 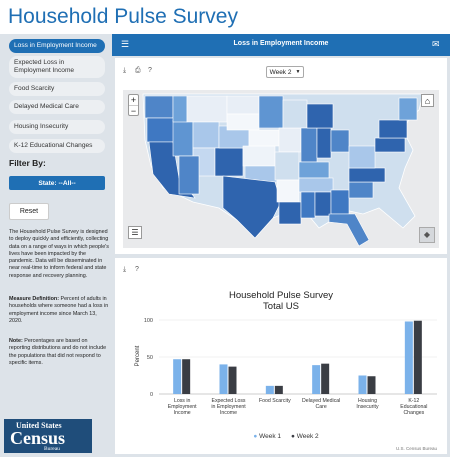 I want to click on zoom-out-button: −, so click(x=133, y=110).